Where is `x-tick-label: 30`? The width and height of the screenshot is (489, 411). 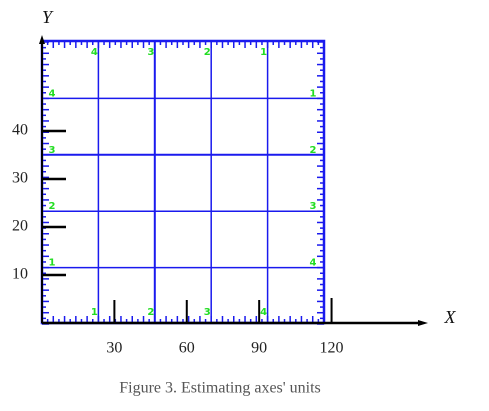 x-tick-label: 30 is located at coordinates (114, 348).